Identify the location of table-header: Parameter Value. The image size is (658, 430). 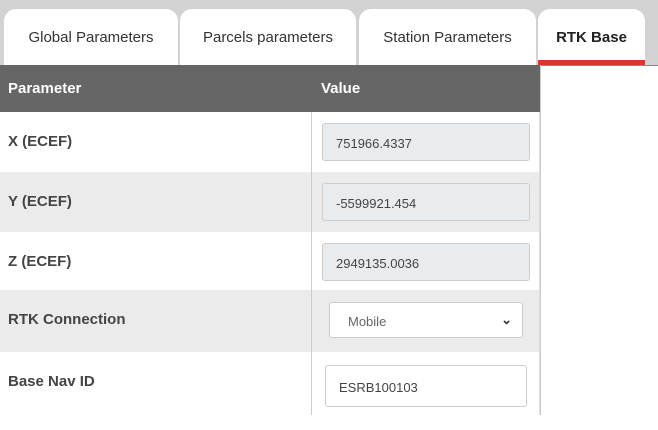
(270, 88).